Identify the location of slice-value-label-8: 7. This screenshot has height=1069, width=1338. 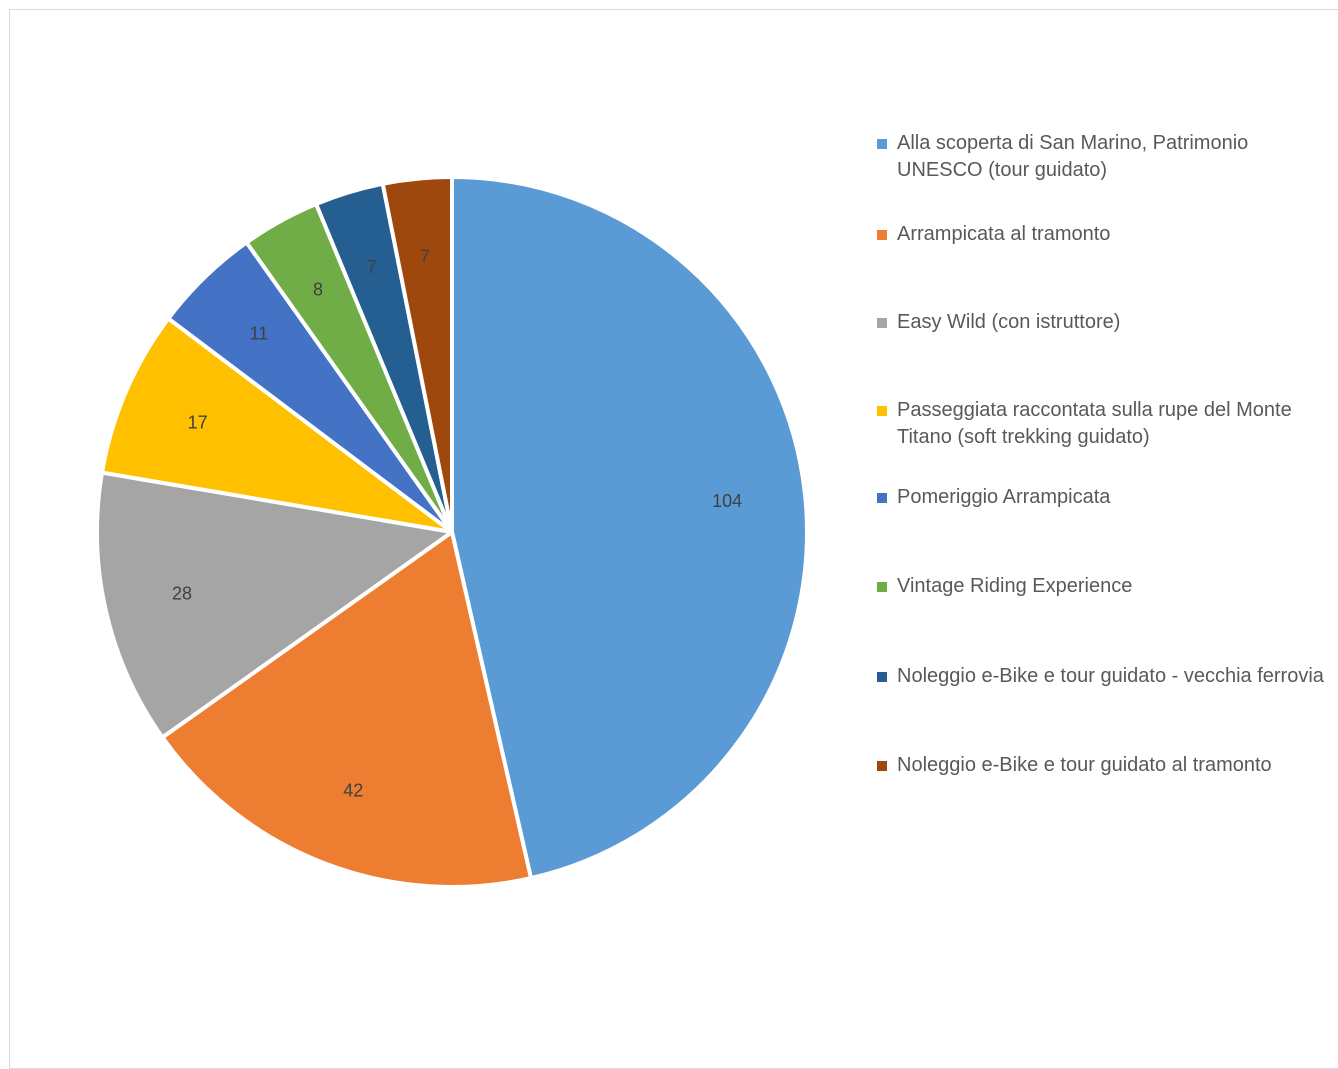
(425, 256).